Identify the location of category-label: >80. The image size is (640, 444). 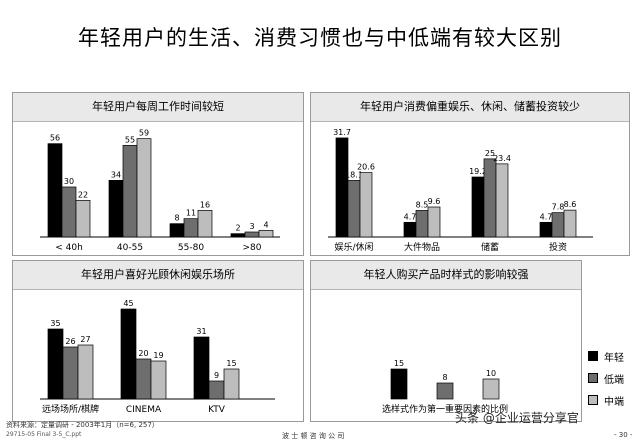
(252, 248).